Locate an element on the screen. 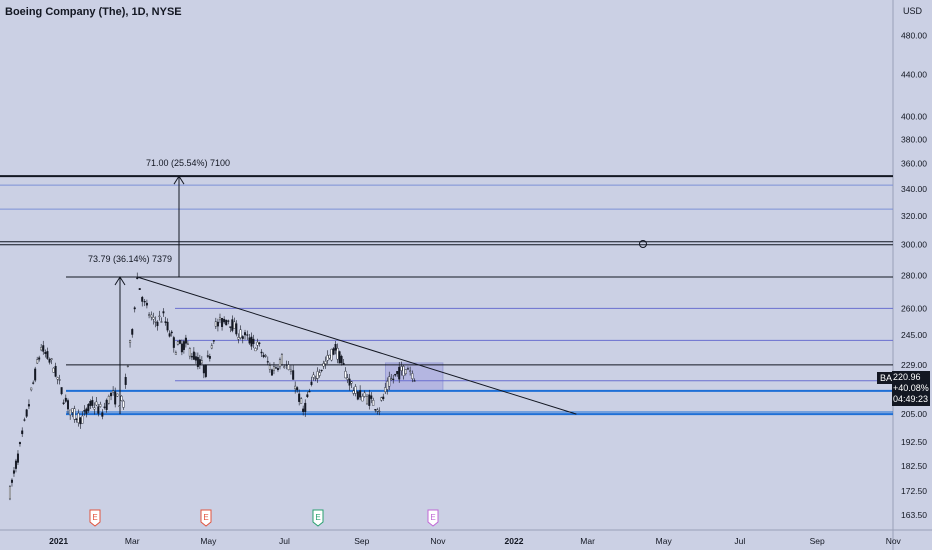 The width and height of the screenshot is (932, 550). time-tick-label: 2021 is located at coordinates (58, 541).